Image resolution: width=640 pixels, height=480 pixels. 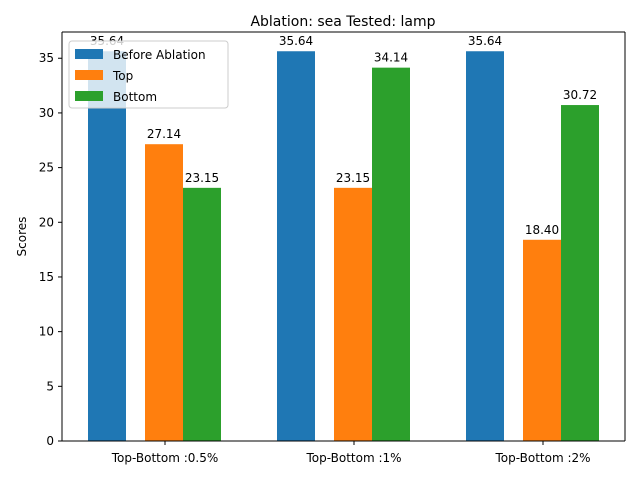 I want to click on legend-label: Before Ablation, so click(x=159, y=55).